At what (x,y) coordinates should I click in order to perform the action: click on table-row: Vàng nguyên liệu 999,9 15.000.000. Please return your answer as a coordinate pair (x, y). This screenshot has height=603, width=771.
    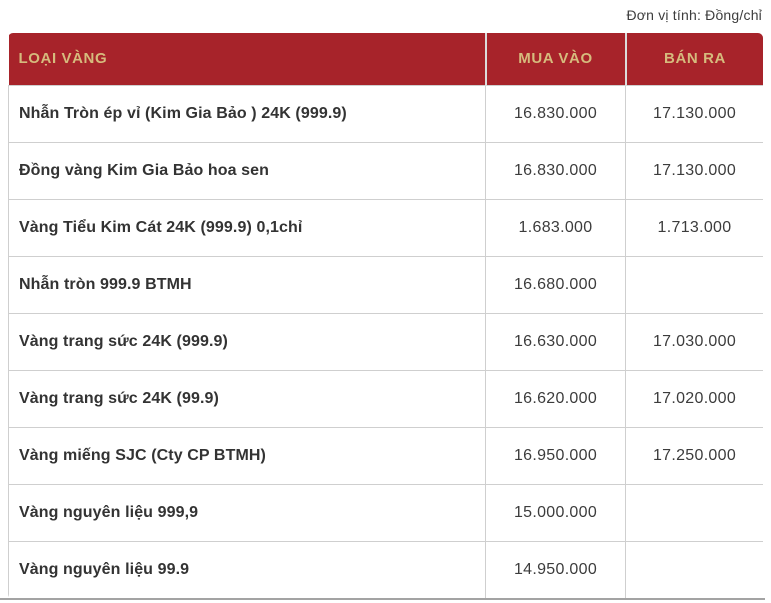
    Looking at the image, I should click on (385, 512).